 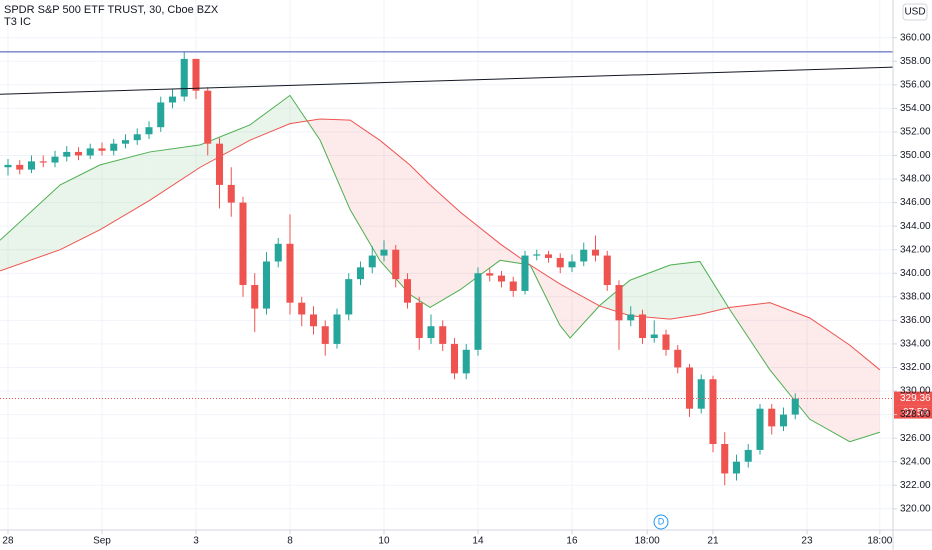 I want to click on countdown: 07:59, so click(x=915, y=412).